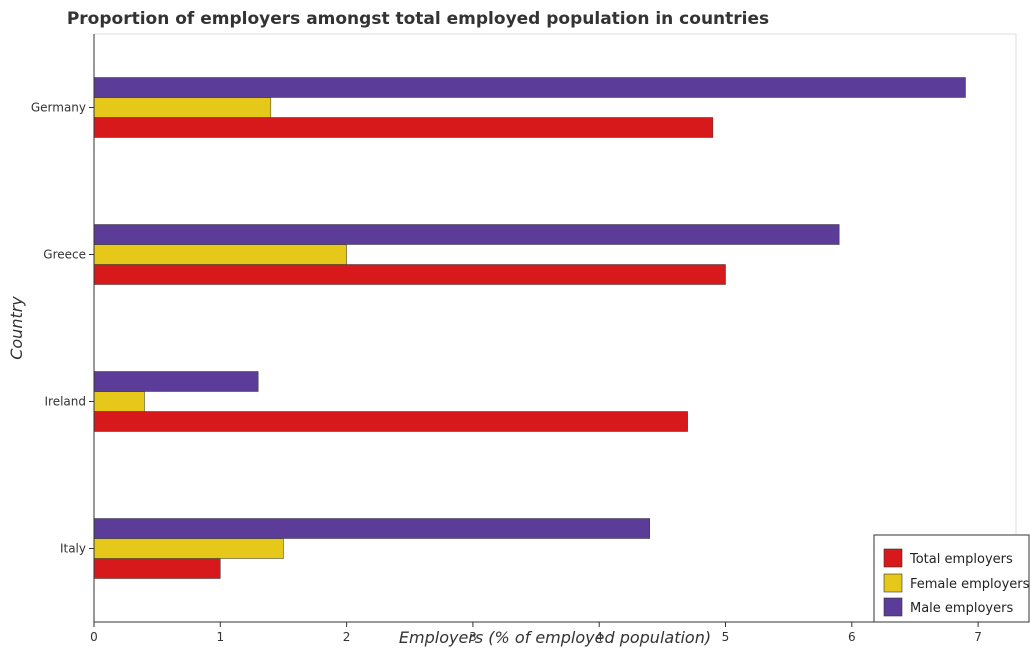  Describe the element at coordinates (182, 107) in the screenshot. I see `bar-female-employers-germany` at that location.